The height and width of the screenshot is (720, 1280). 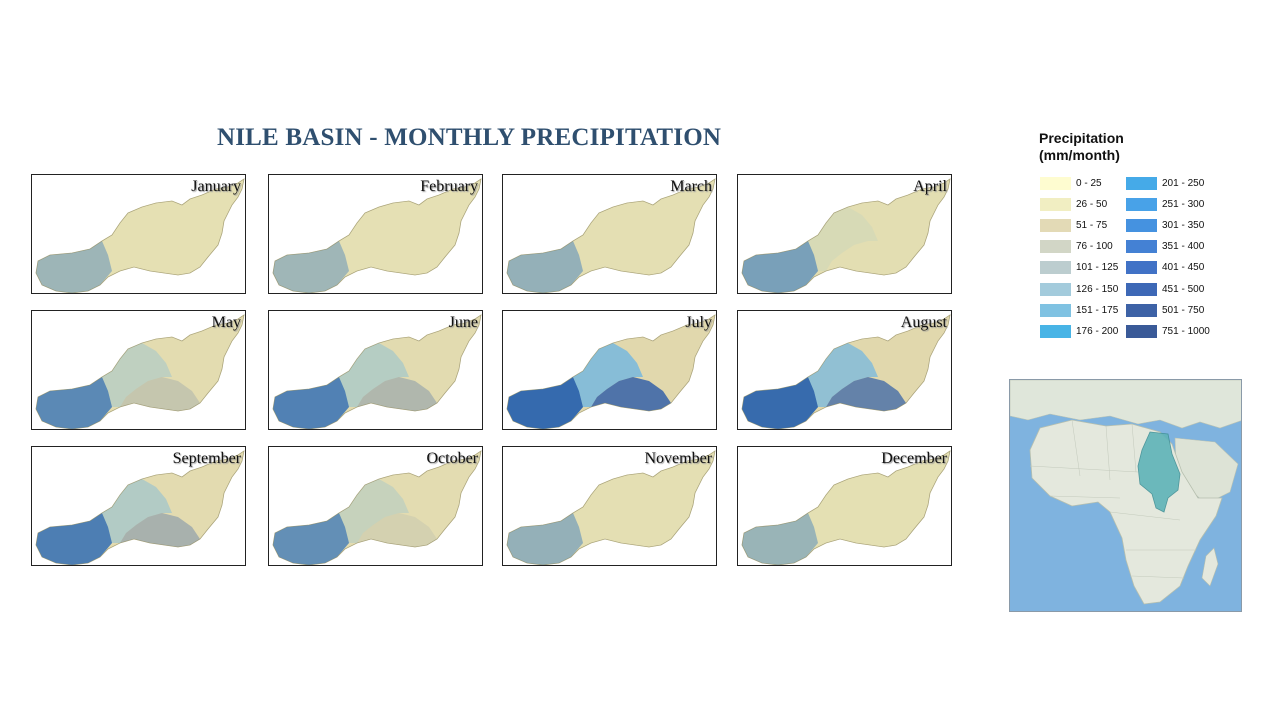 I want to click on legend-title: Precipitation (mm/month), so click(x=1081, y=147).